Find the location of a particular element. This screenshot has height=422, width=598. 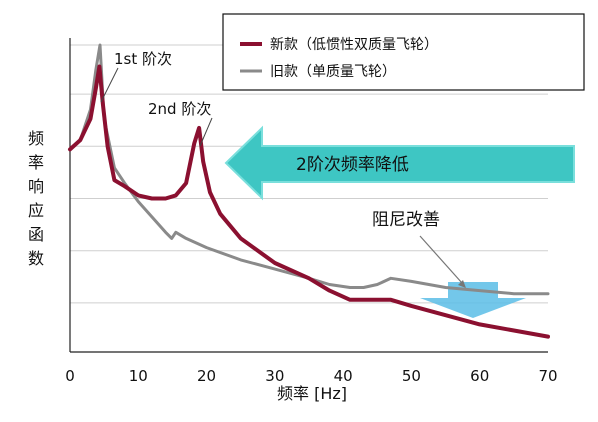

damping-arrow: 阻尼改善 is located at coordinates (449, 264).